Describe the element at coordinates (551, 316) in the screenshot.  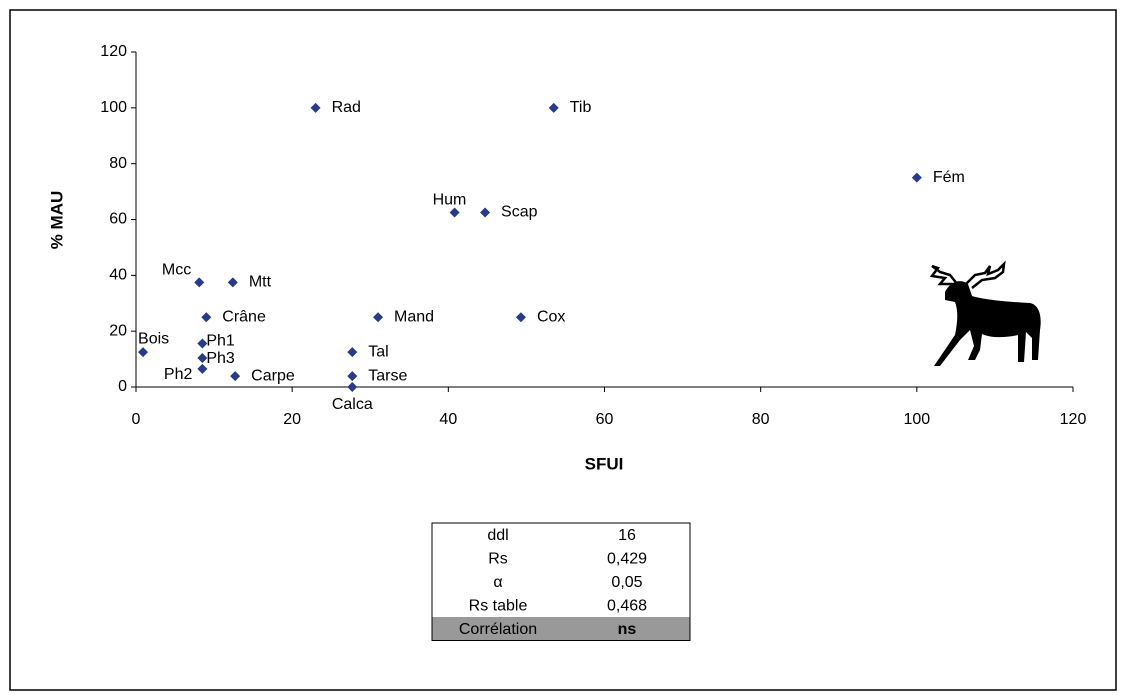
I see `point-label: Cox` at that location.